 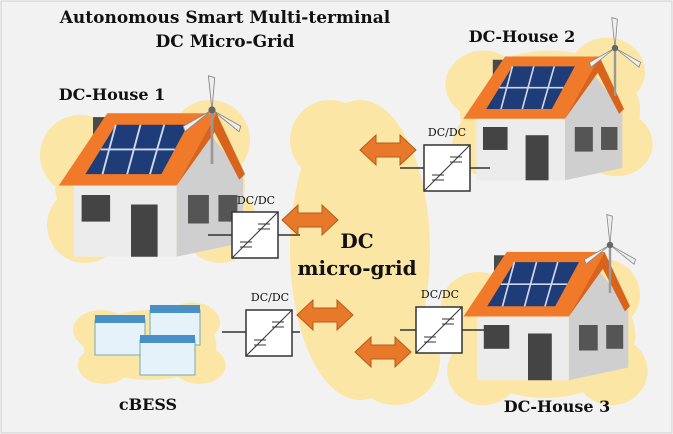 I want to click on title: Autonomous Smart Multi-terminal, so click(x=225, y=18).